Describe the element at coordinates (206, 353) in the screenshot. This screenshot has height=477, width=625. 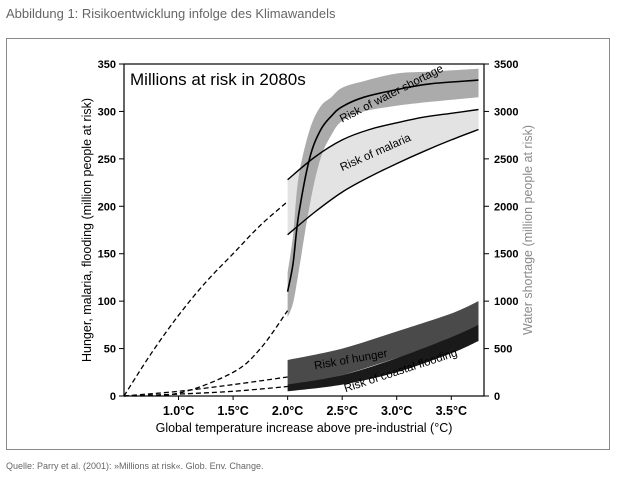
I see `water-shortage-dashed-line` at that location.